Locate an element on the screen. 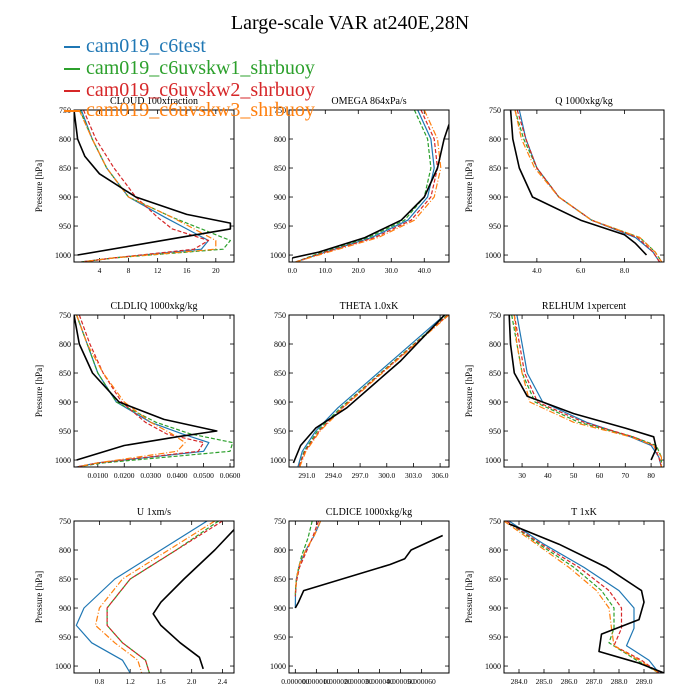 Image resolution: width=700 pixels, height=700 pixels. legend-entry-4: cam019_c6uvskw3_shrbuoy is located at coordinates (189, 110).